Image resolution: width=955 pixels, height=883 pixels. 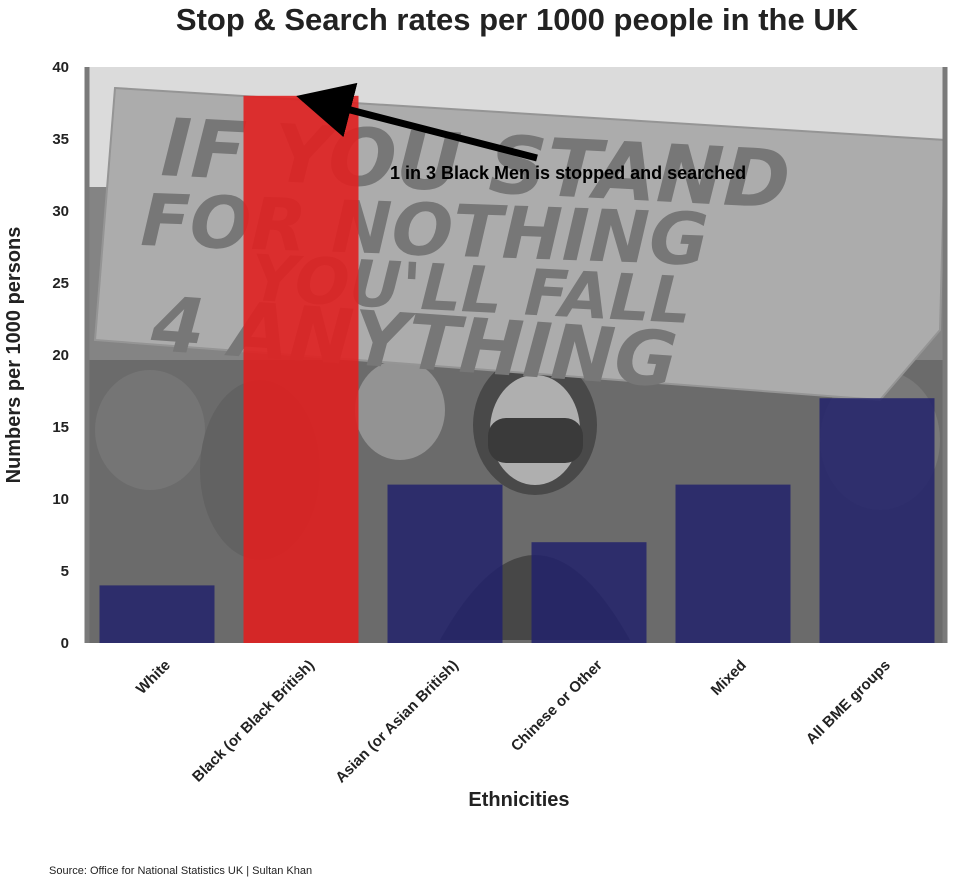 What do you see at coordinates (14, 355) in the screenshot?
I see `y-axis-label: Numbers per 1000 persons` at bounding box center [14, 355].